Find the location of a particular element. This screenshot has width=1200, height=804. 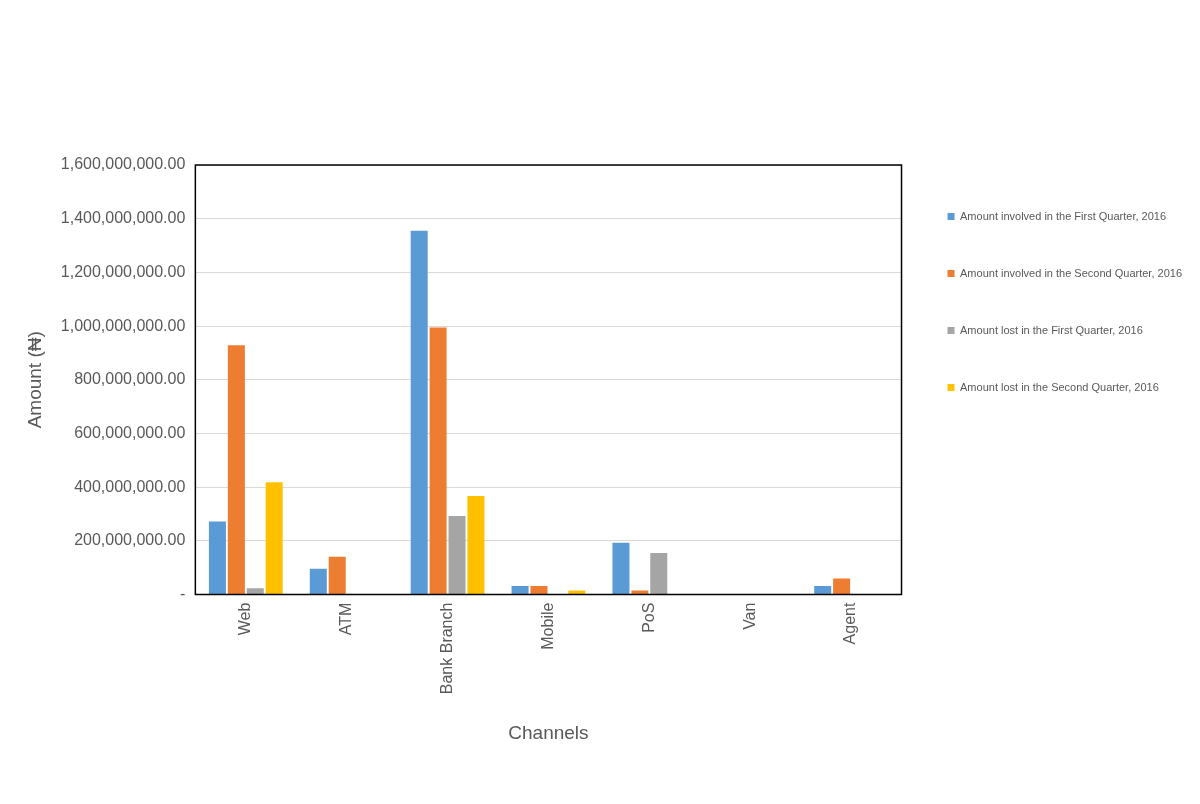

x-axis-title: Channels is located at coordinates (548, 732).